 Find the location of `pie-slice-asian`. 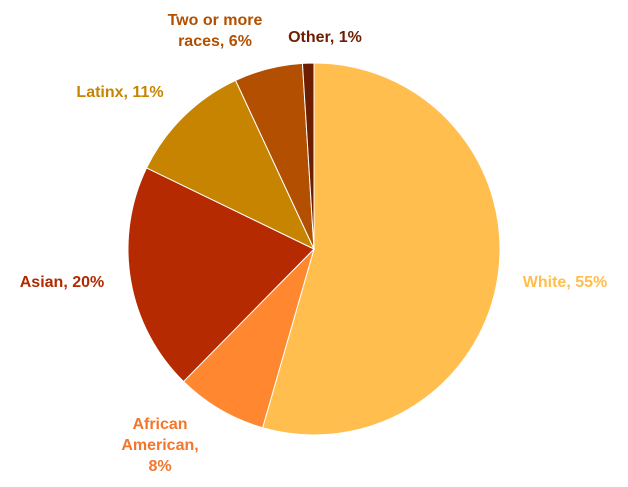

pie-slice-asian is located at coordinates (221, 275).